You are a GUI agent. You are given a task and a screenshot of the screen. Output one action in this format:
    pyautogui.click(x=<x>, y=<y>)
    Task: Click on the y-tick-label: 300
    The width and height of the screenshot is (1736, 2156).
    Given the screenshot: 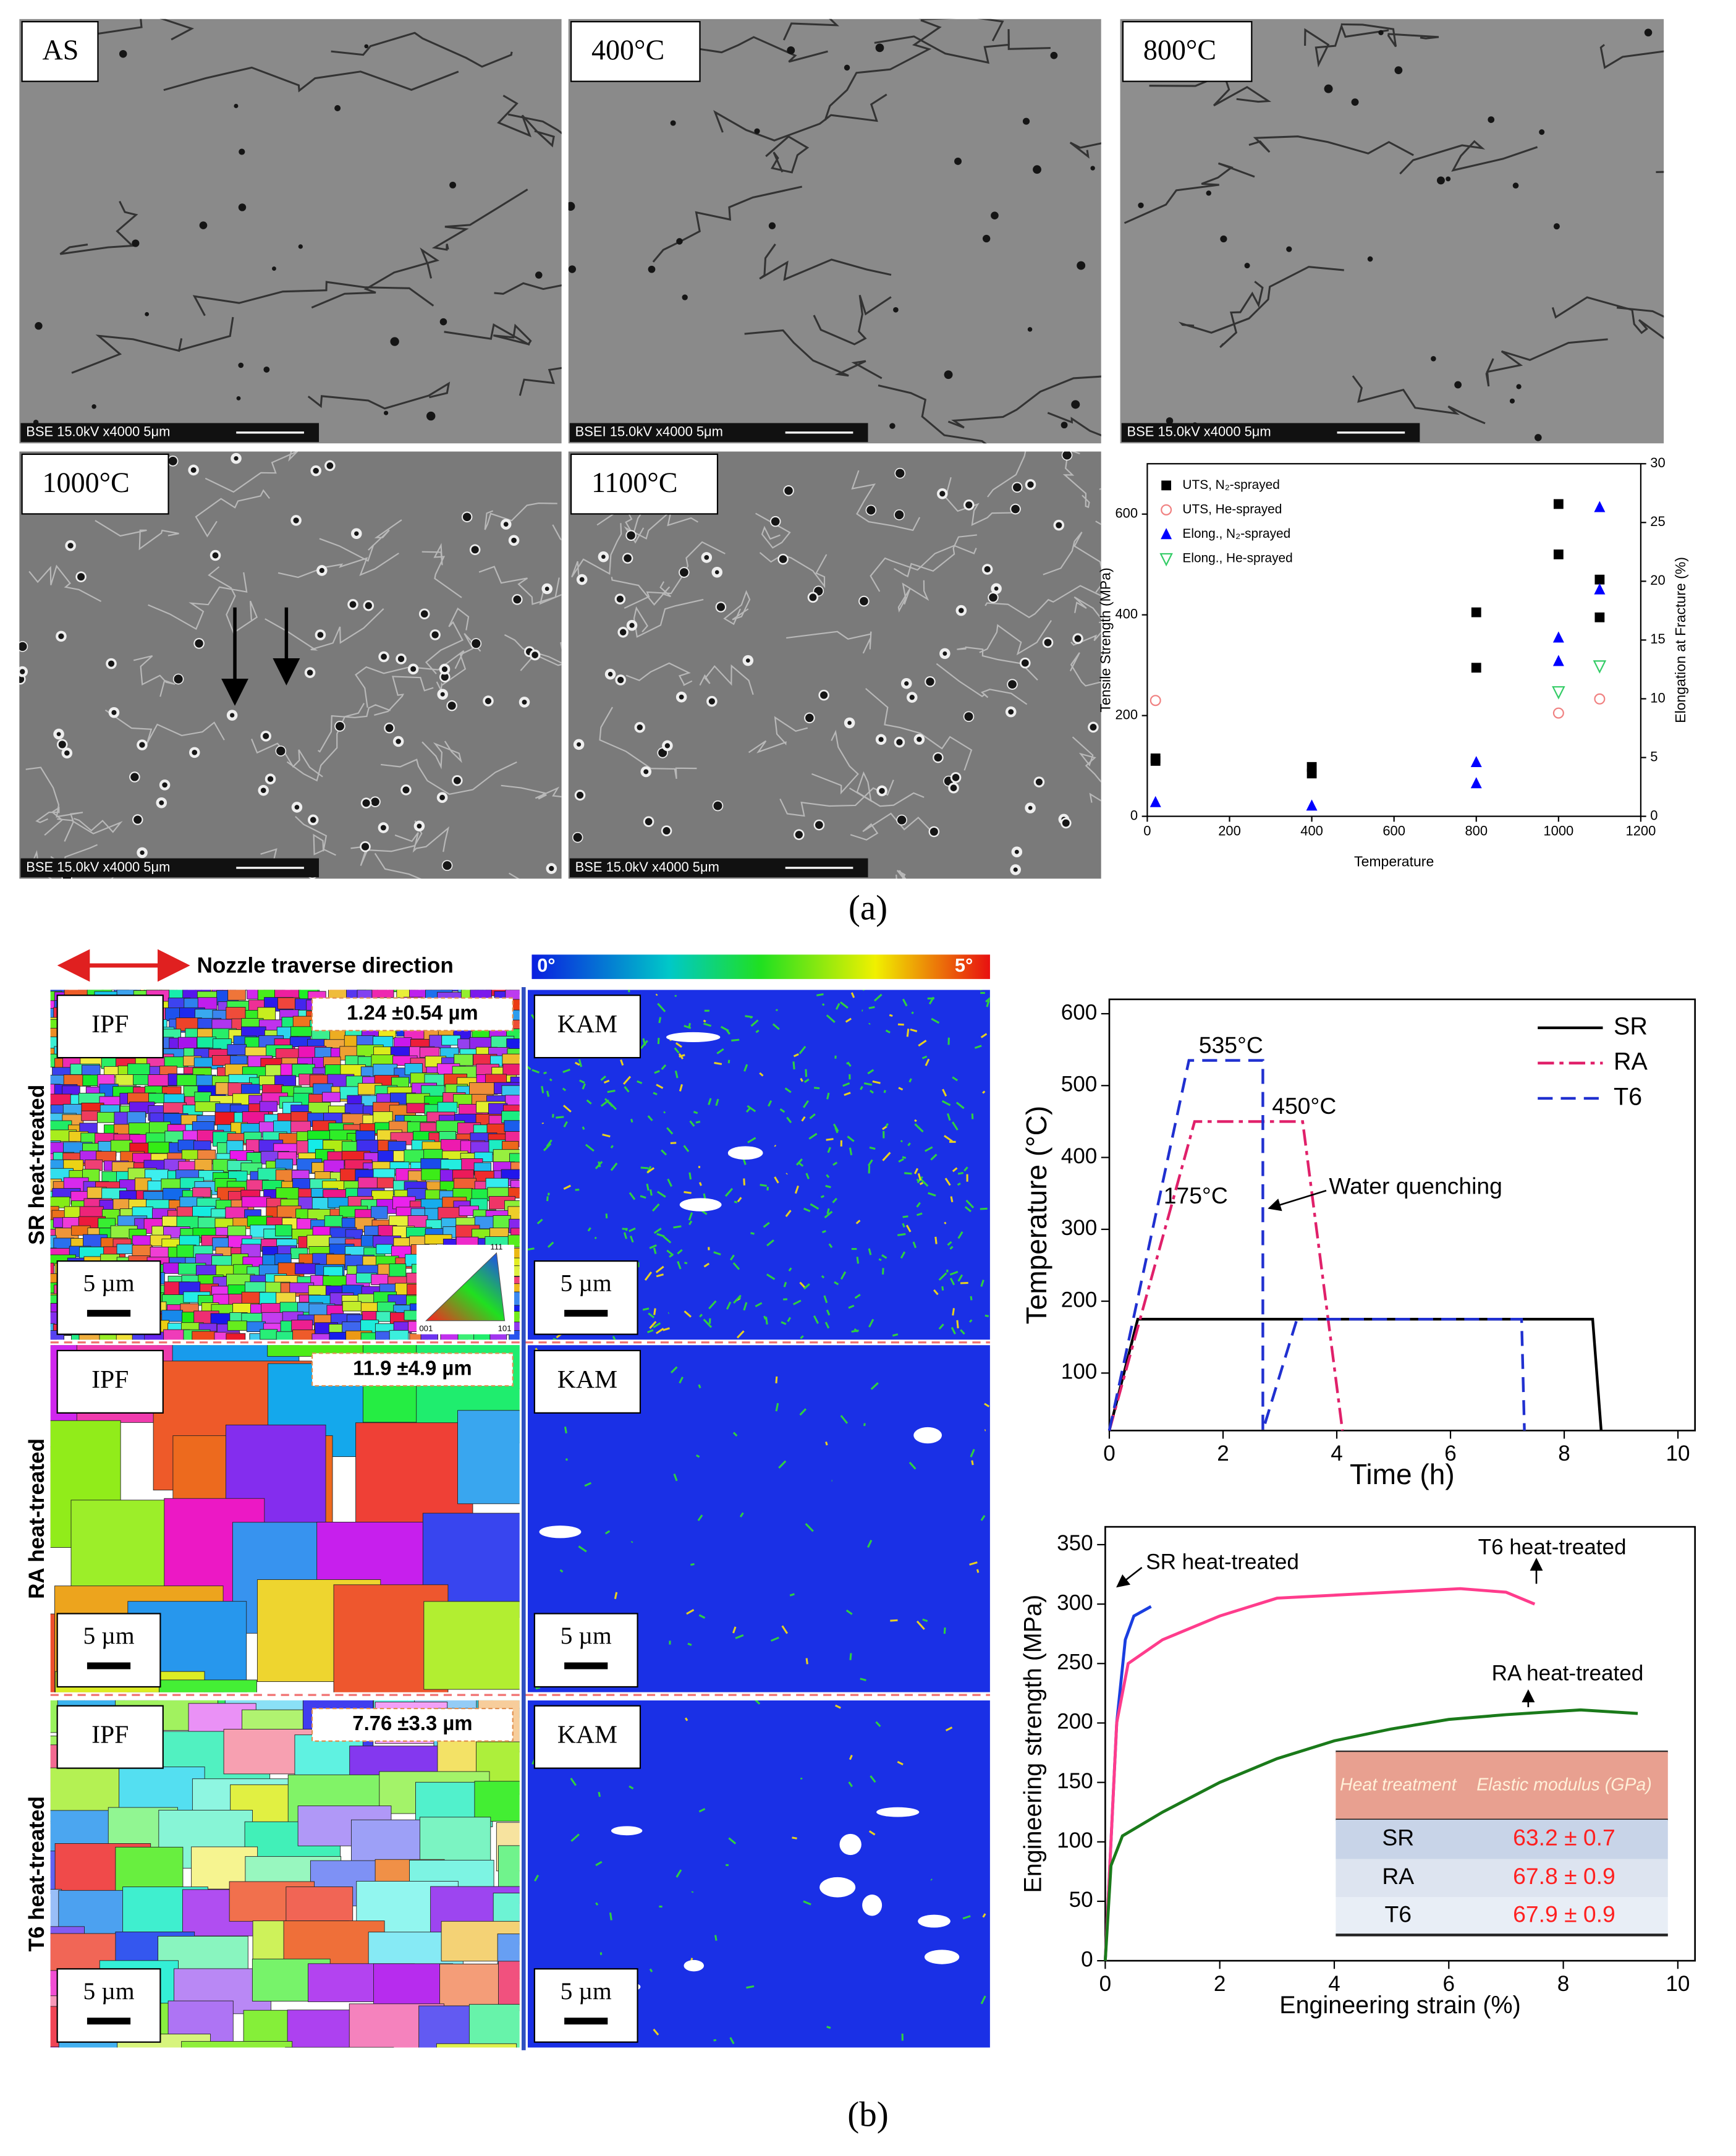 What is the action you would take?
    pyautogui.click(x=1080, y=1228)
    